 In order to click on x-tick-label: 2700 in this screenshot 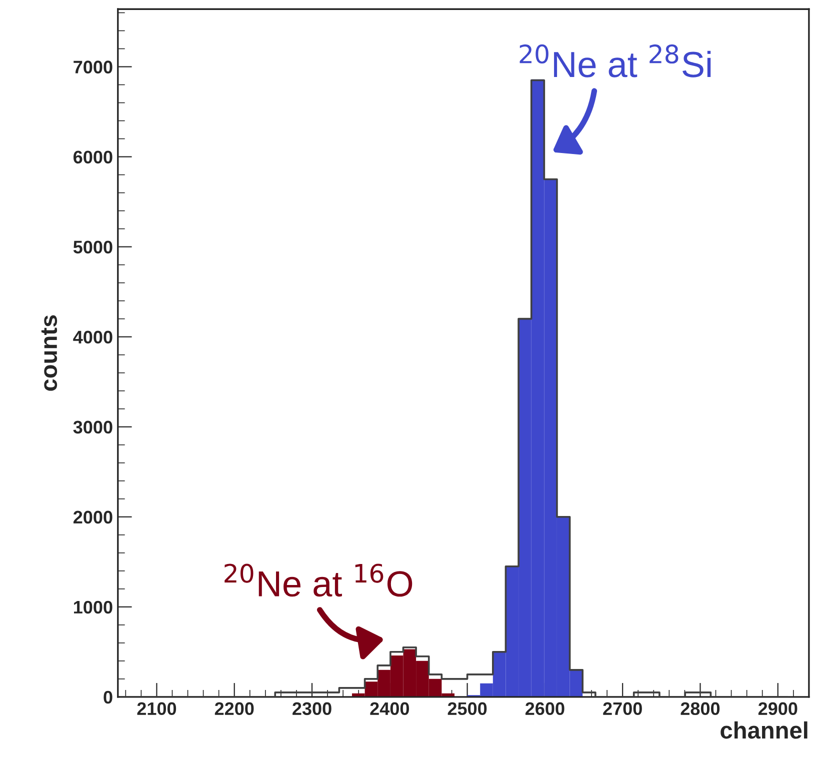, I will do `click(622, 709)`.